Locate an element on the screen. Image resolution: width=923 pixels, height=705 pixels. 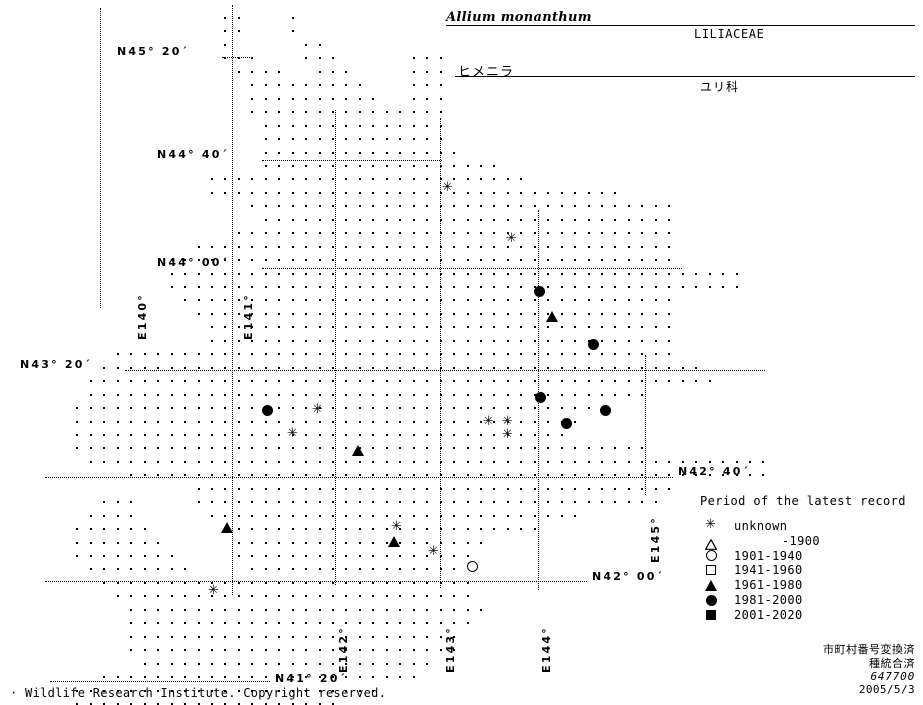
latitude-label: N44° 00´ is located at coordinates (193, 262).